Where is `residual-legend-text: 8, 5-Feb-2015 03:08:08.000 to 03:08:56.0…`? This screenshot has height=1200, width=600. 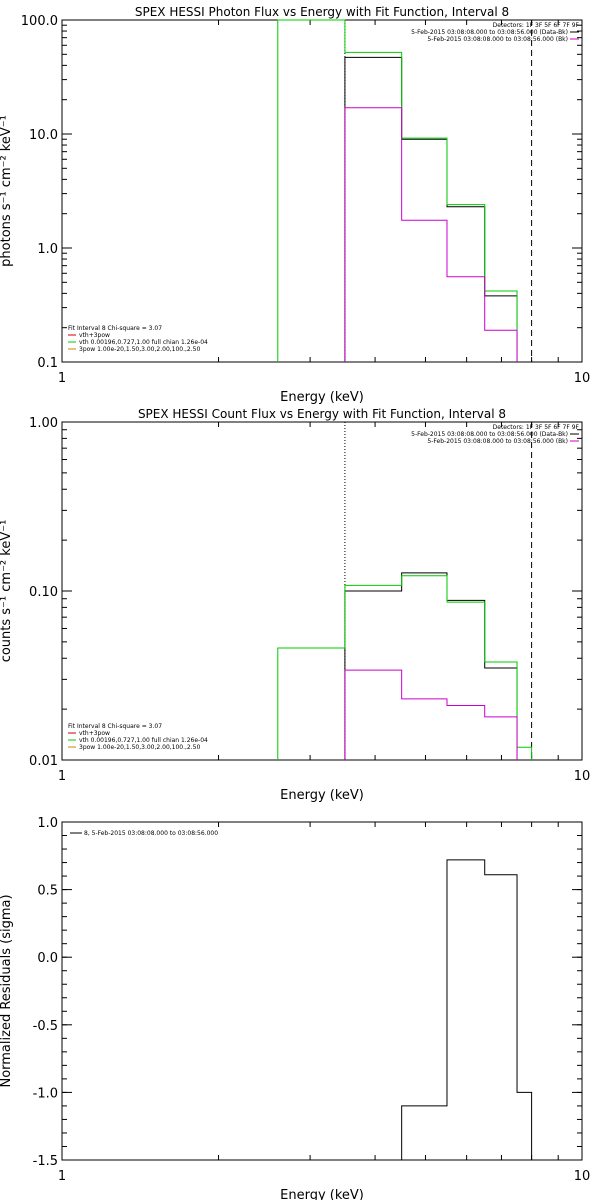
residual-legend-text: 8, 5-Feb-2015 03:08:08.000 to 03:08:56.0… is located at coordinates (151, 833).